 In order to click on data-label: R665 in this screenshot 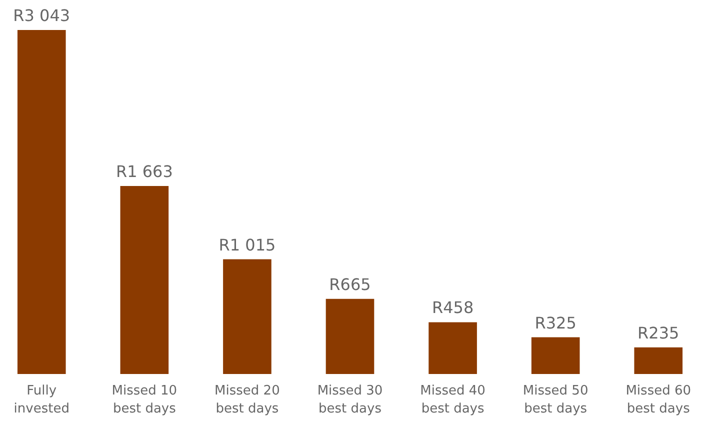, I will do `click(350, 284)`.